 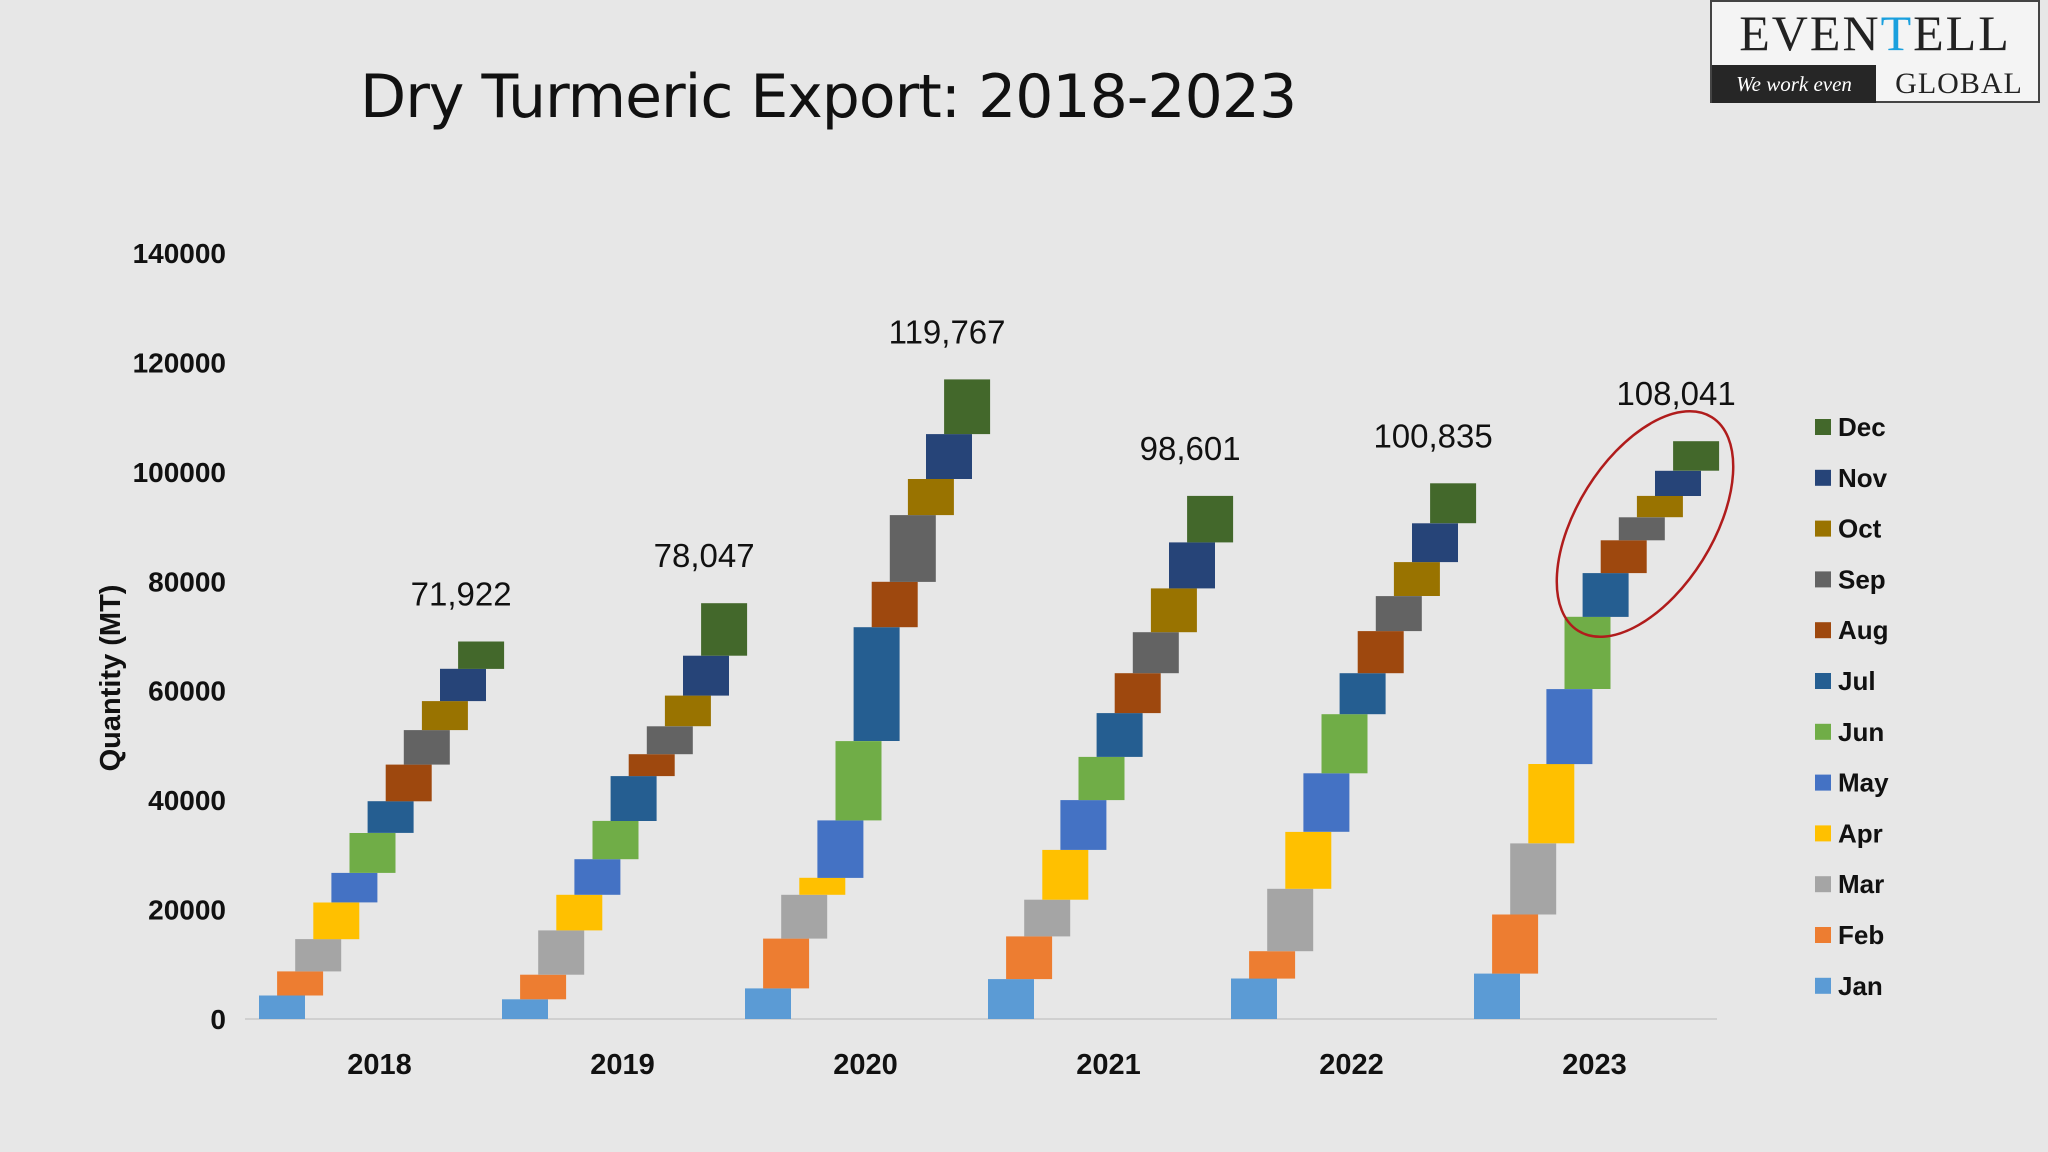 I want to click on bar-segment-oct-2019, so click(x=687, y=711).